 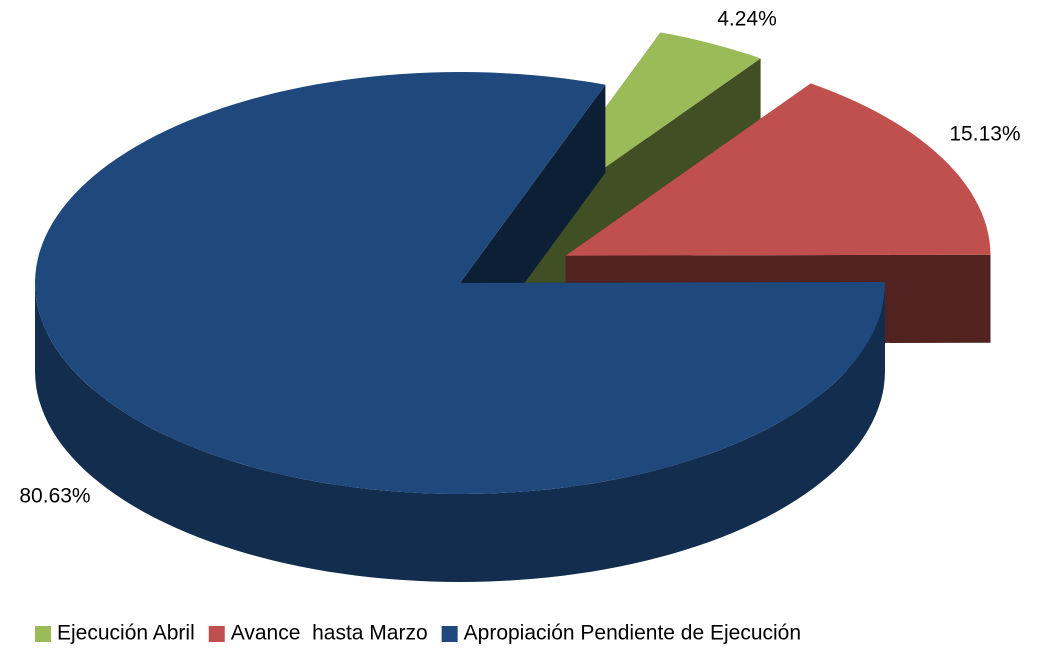 I want to click on data-label: 15.13%, so click(x=984, y=134).